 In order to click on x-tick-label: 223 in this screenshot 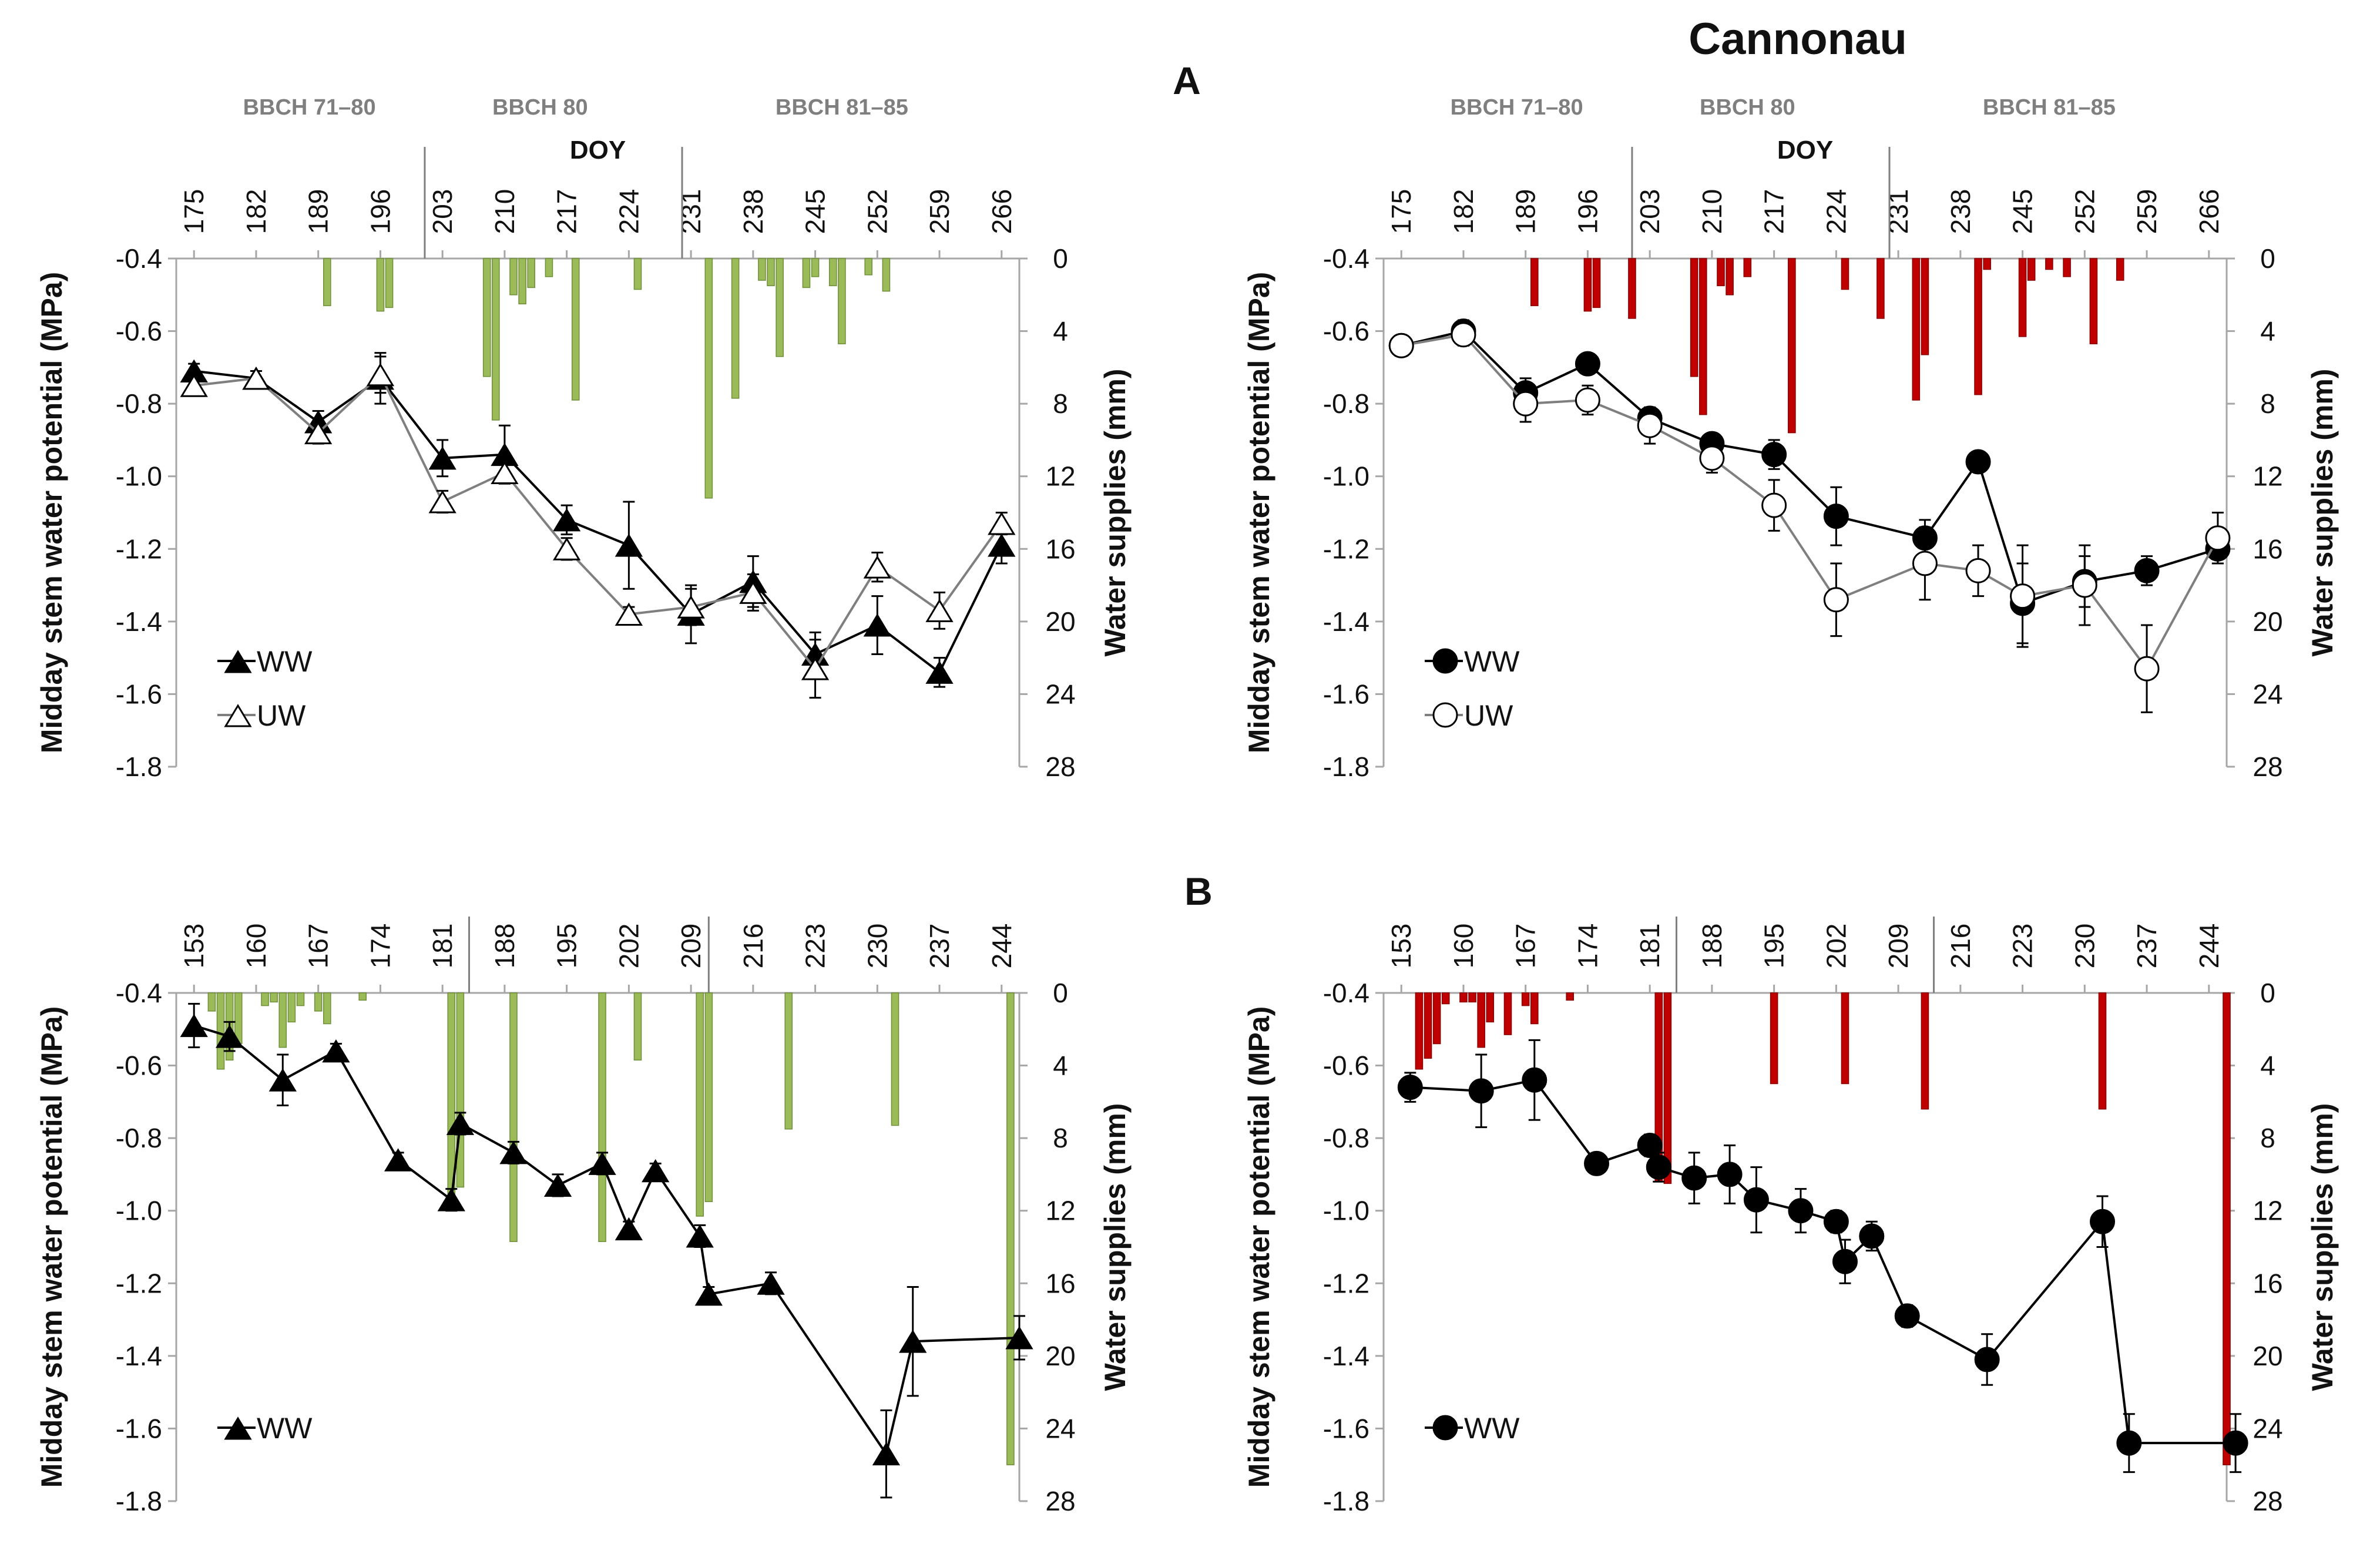, I will do `click(816, 946)`.